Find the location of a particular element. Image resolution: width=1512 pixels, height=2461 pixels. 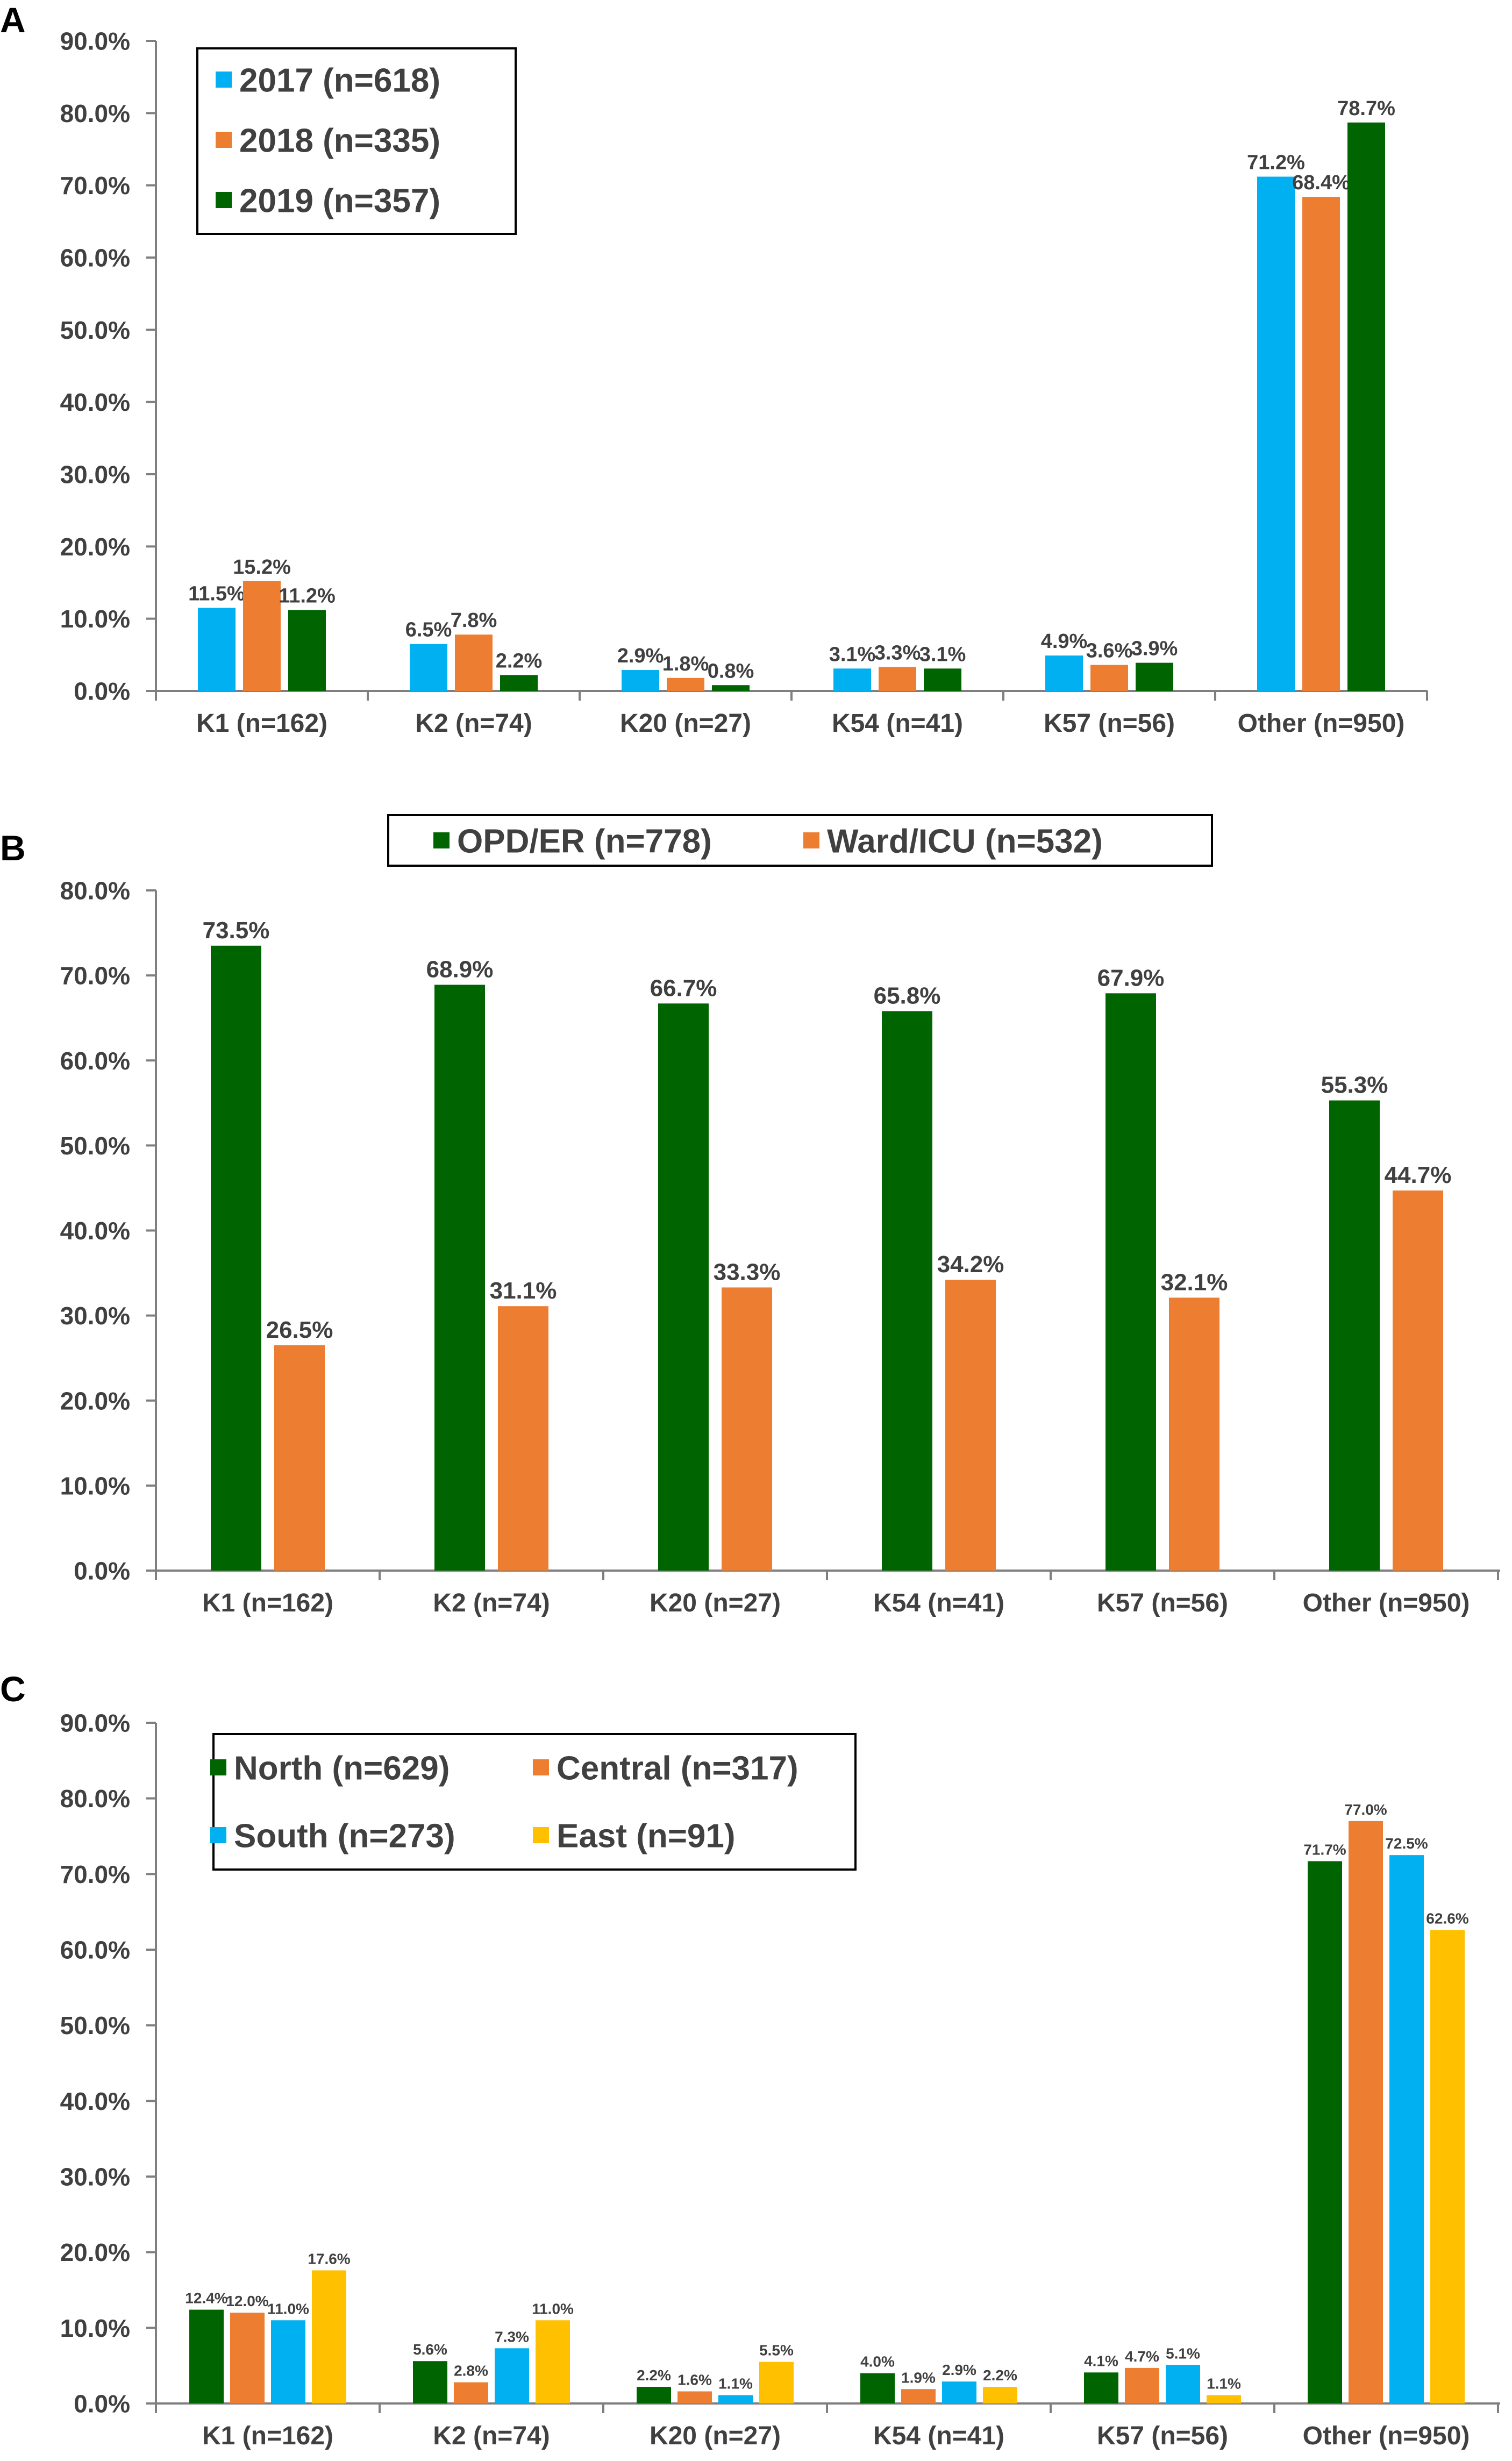

data-label: 65.8% is located at coordinates (907, 996).